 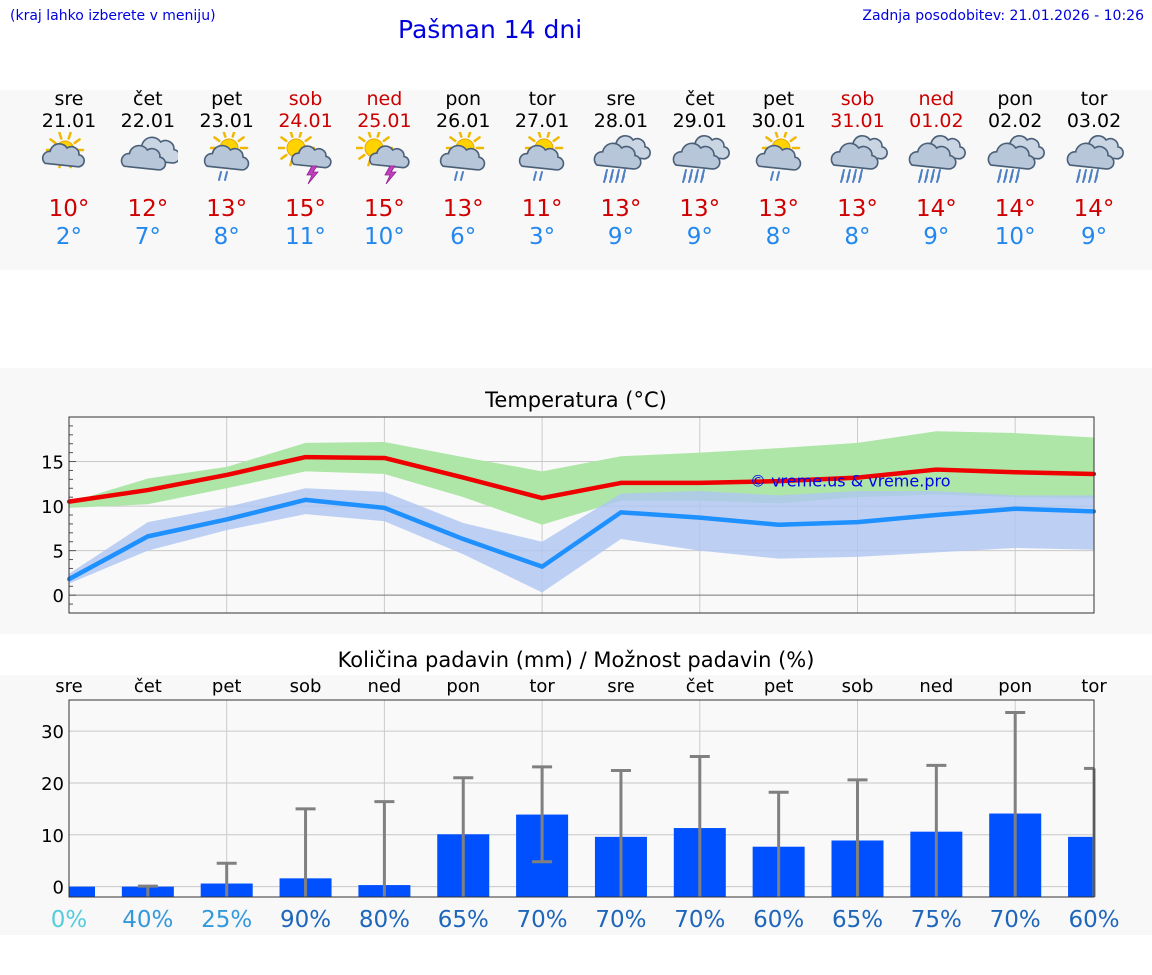 What do you see at coordinates (52, 463) in the screenshot?
I see `y-tick-label: 15` at bounding box center [52, 463].